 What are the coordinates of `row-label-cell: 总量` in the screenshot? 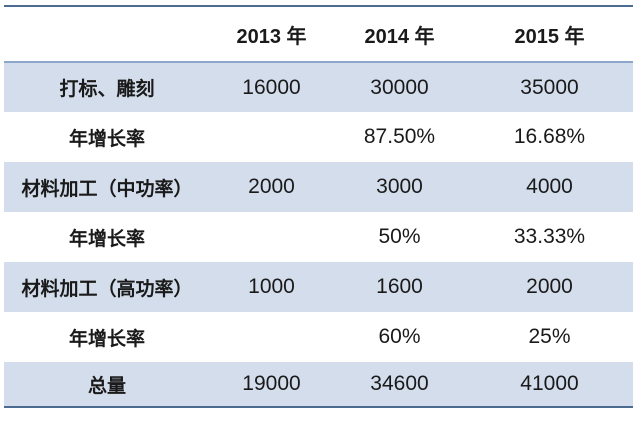 It's located at (106, 386).